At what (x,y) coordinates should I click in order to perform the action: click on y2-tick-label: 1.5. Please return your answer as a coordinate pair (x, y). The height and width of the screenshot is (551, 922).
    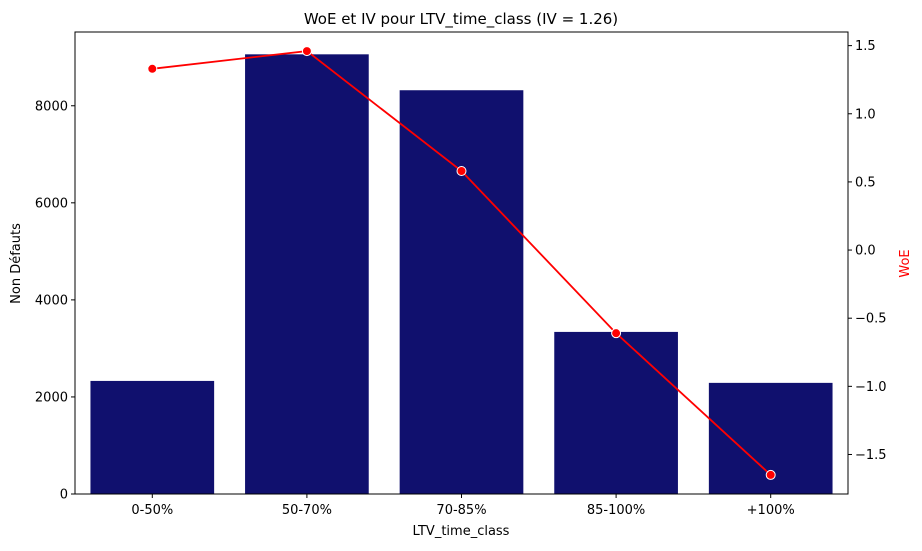
    Looking at the image, I should click on (865, 46).